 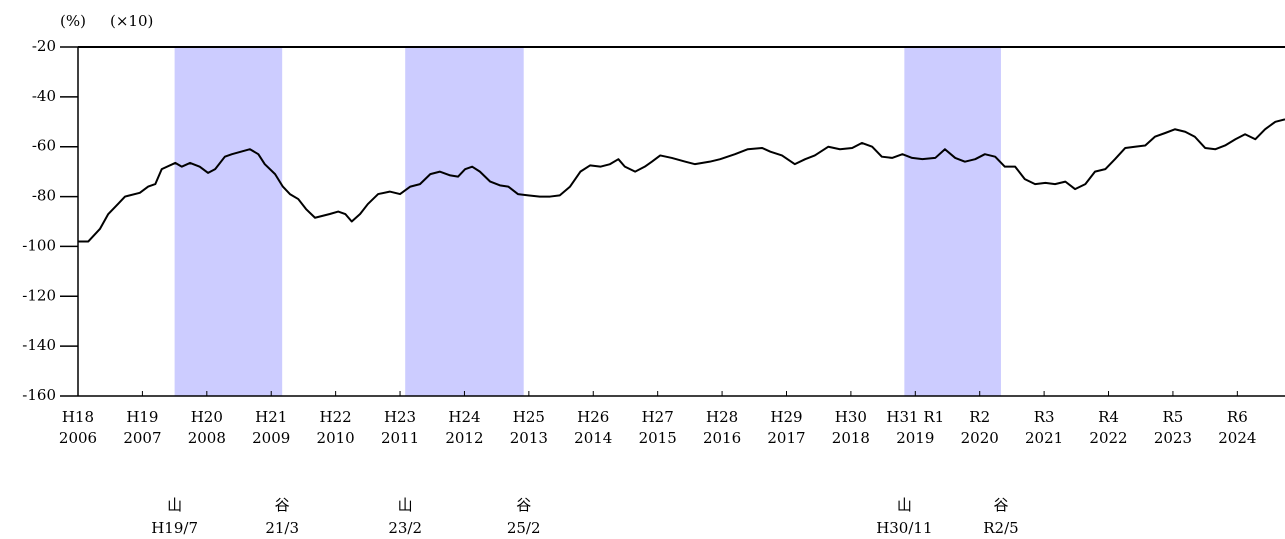 I want to click on x-tick-era-label: H26, so click(x=593, y=417).